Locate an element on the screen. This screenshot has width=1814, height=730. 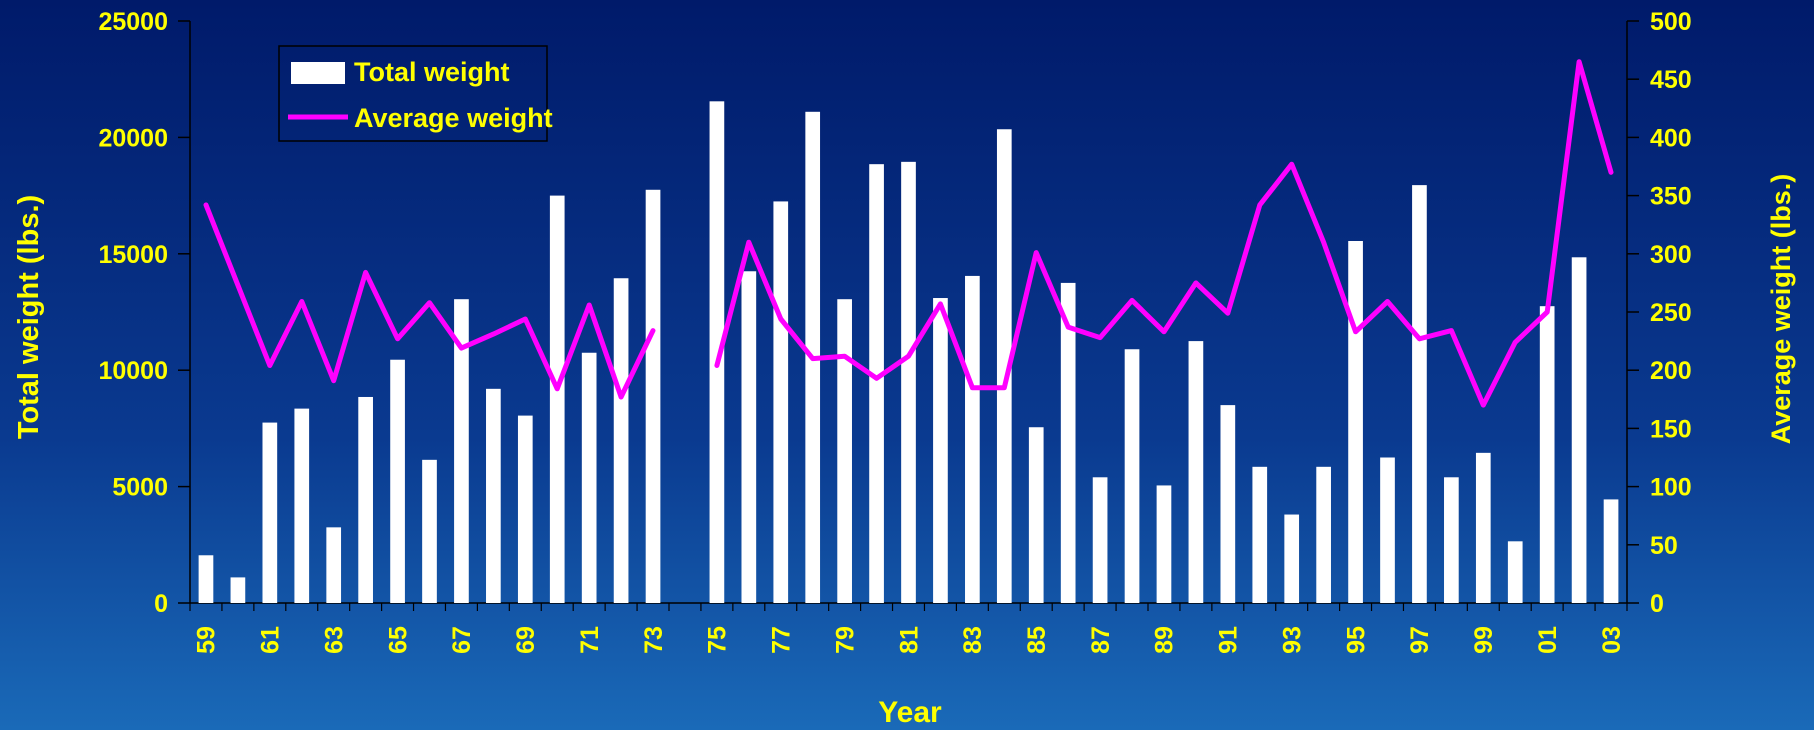
y-tick-label-right: 50 is located at coordinates (1664, 546).